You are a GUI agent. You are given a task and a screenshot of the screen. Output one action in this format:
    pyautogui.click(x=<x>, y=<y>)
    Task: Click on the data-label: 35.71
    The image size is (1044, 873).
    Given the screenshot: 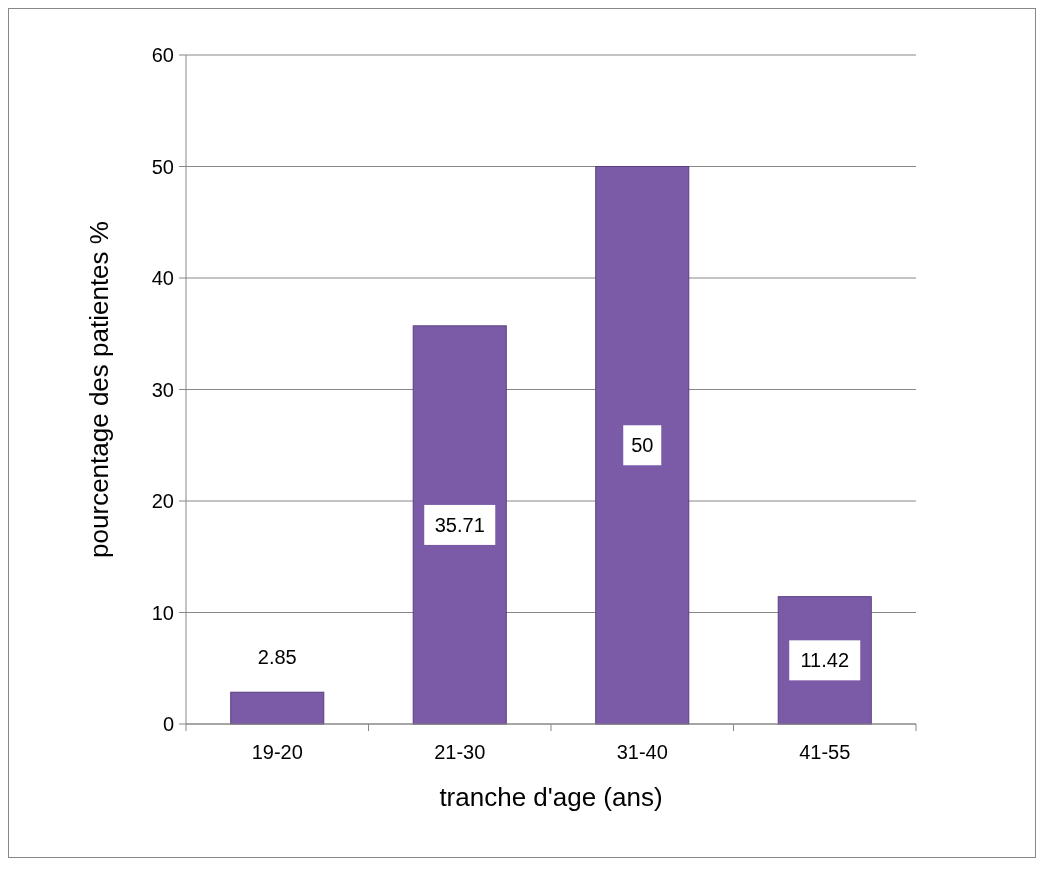 What is the action you would take?
    pyautogui.click(x=459, y=524)
    